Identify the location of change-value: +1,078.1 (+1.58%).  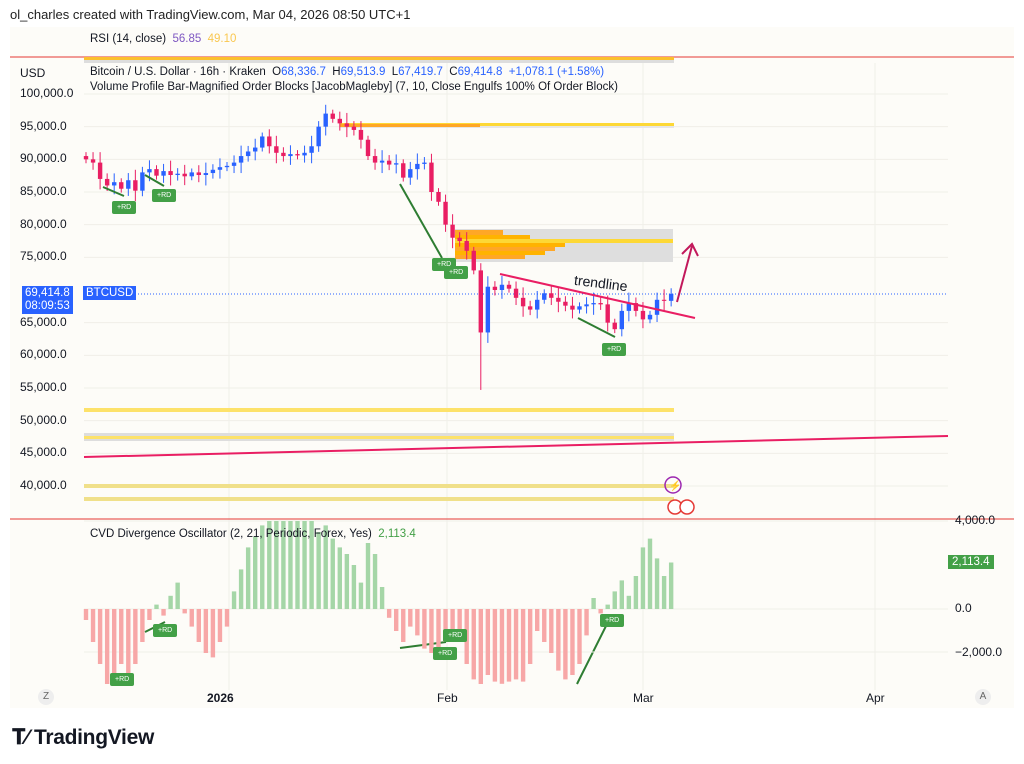
(556, 72).